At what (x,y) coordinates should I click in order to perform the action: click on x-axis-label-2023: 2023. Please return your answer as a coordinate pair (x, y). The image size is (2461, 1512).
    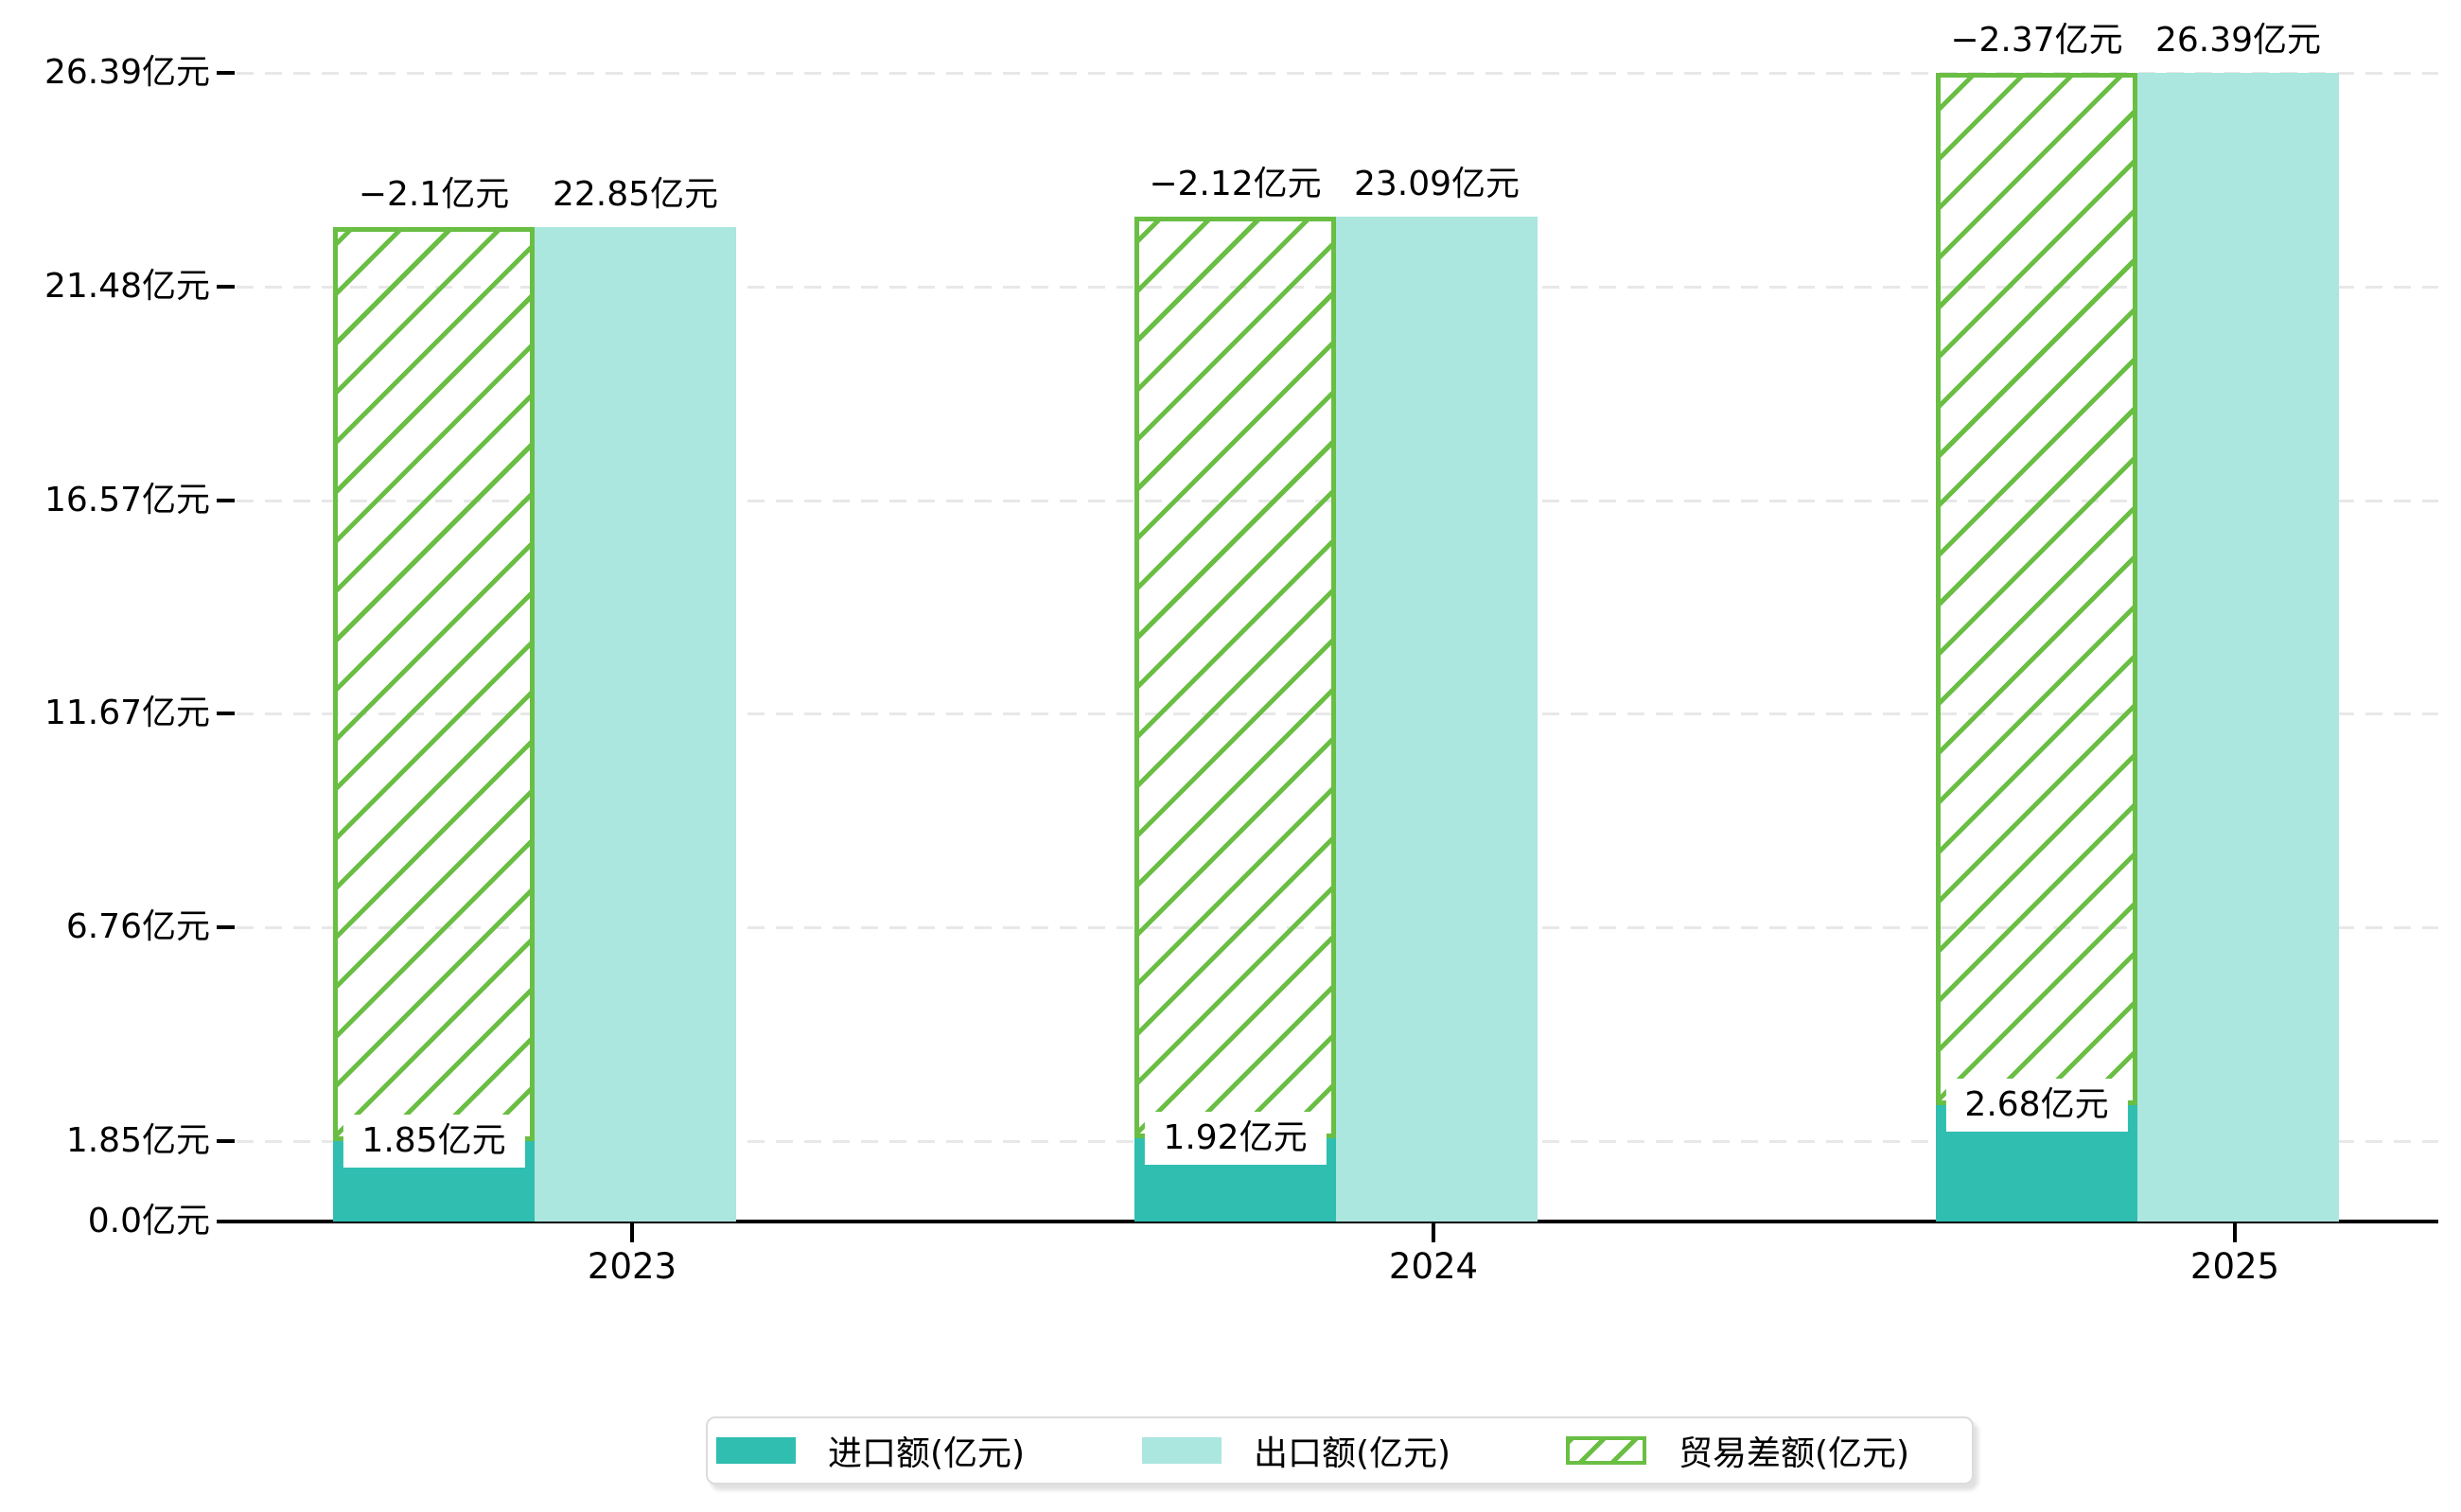
    Looking at the image, I should click on (632, 1266).